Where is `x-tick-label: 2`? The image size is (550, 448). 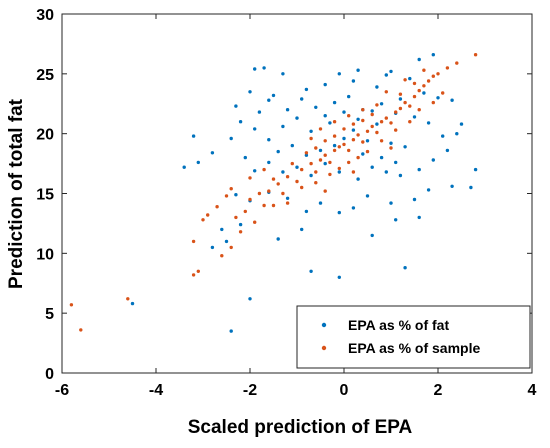 x-tick-label: 2 is located at coordinates (438, 390).